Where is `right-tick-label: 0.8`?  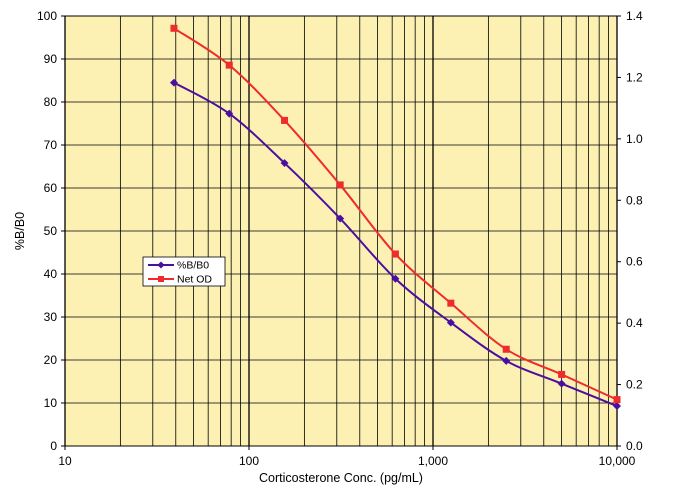
right-tick-label: 0.8 is located at coordinates (634, 200).